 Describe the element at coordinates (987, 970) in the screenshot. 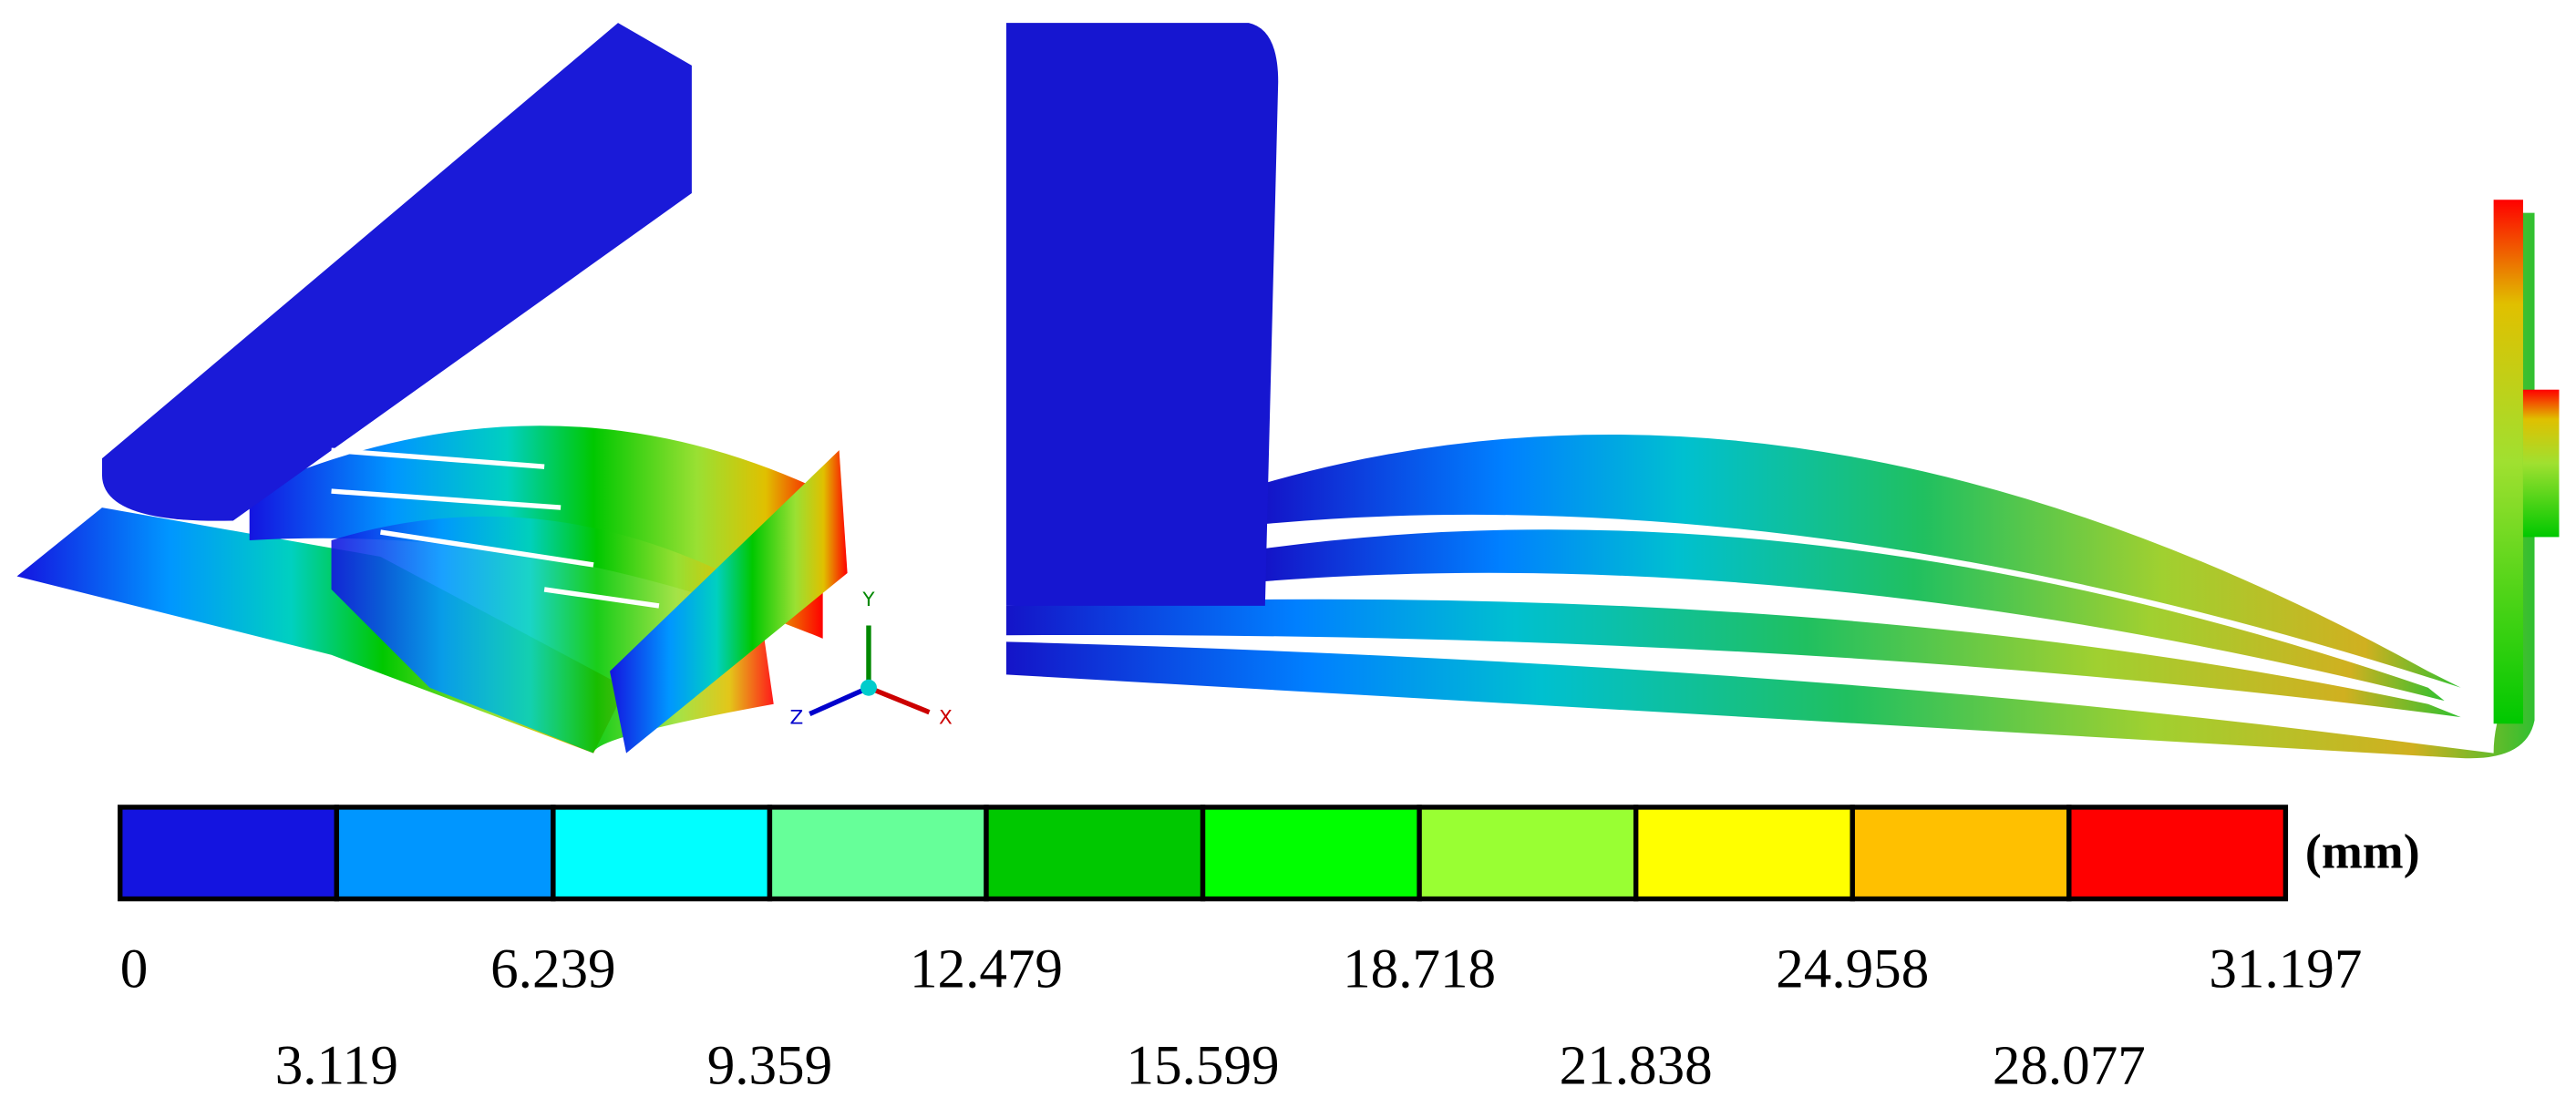

I see `legend-tick-label: 12.479` at that location.